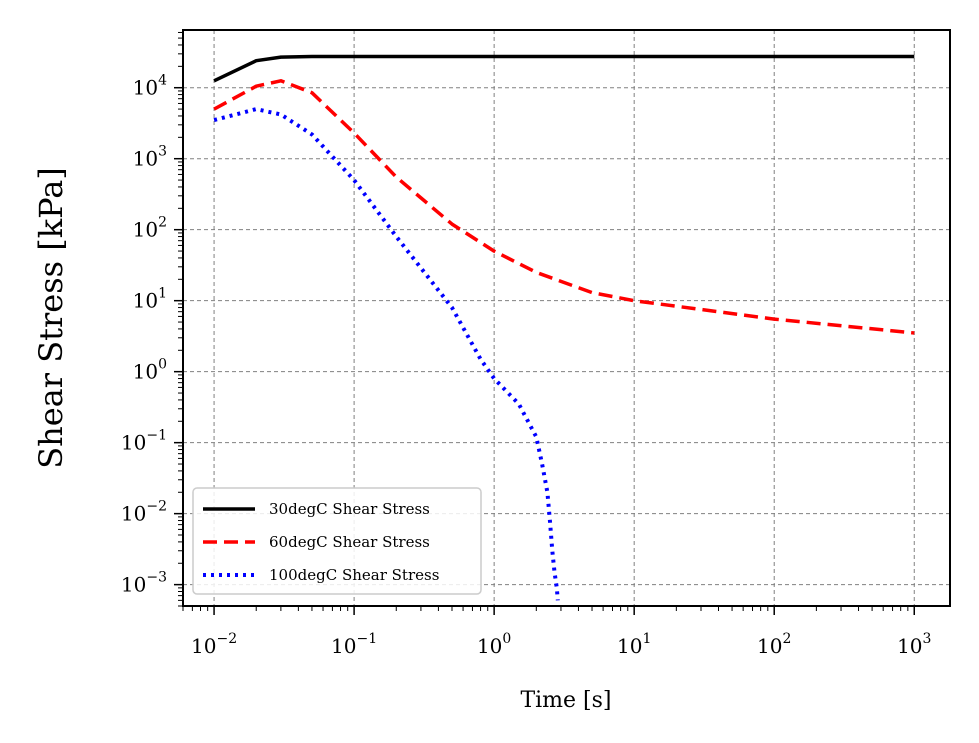  I want to click on legend-label-3: 100degC Shear Stress, so click(354, 575).